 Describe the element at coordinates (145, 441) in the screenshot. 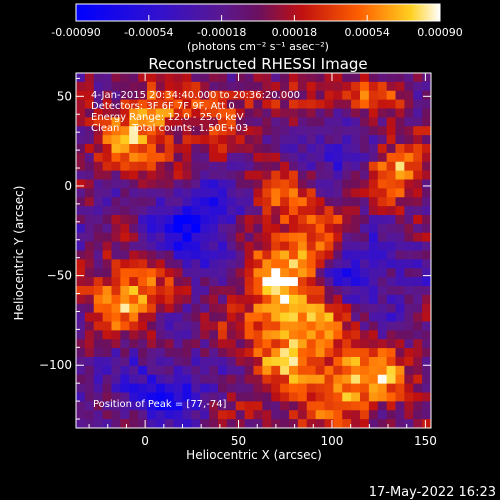

I see `x-tick-label: 0` at that location.